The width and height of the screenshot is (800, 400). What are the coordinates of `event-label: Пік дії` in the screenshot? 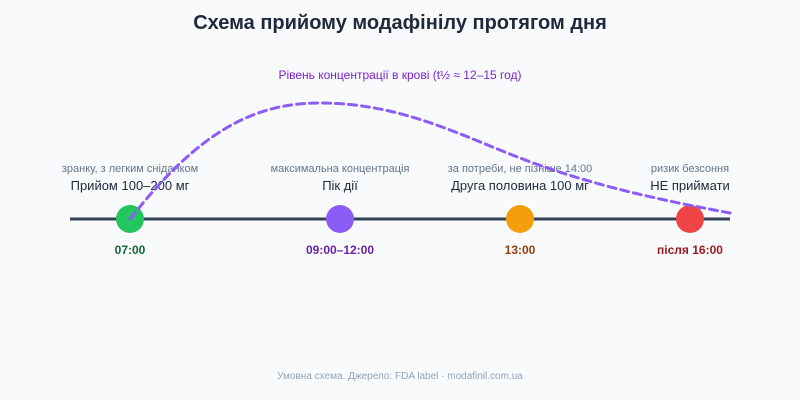 It's located at (340, 185).